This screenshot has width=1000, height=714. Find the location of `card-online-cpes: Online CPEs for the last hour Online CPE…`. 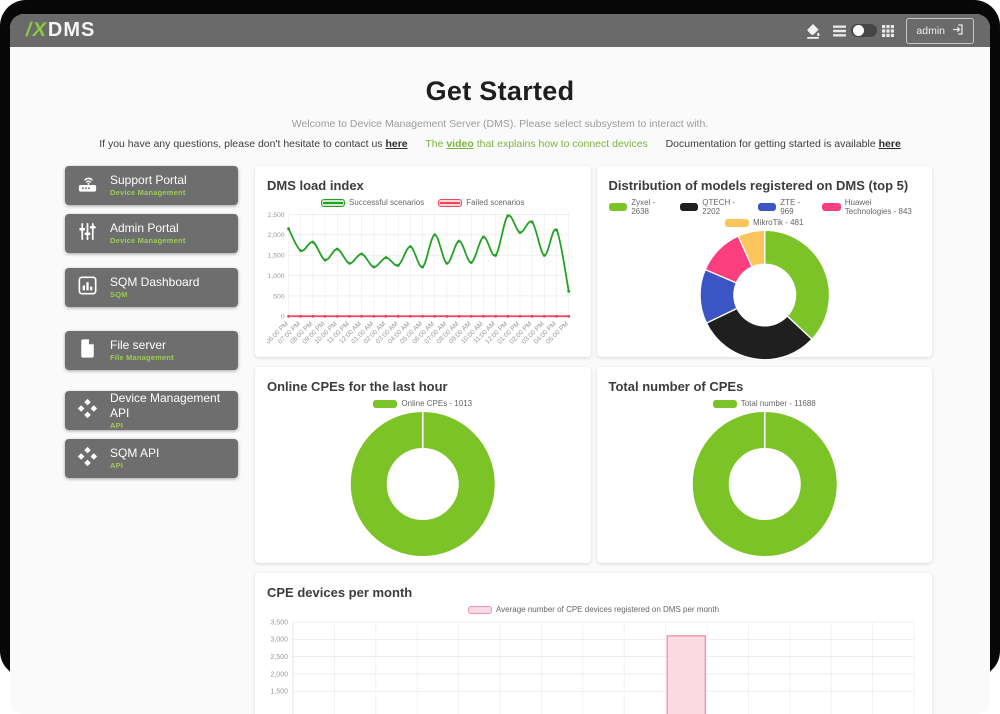

card-online-cpes: Online CPEs for the last hour Online CPE… is located at coordinates (423, 465).